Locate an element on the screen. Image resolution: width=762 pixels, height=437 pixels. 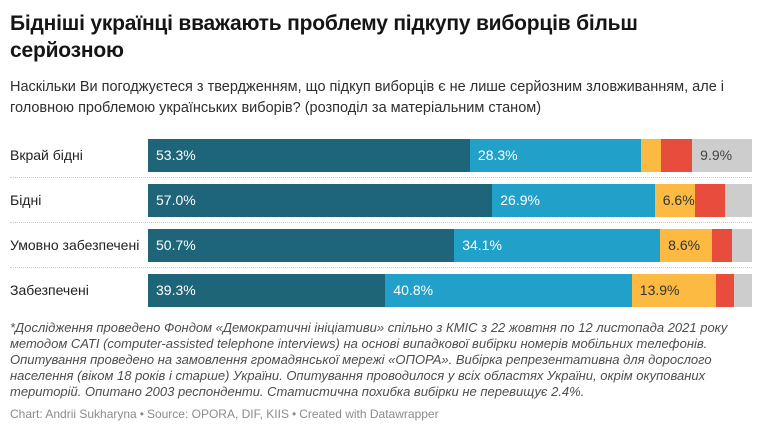
value-label: 28.3% is located at coordinates (497, 155).